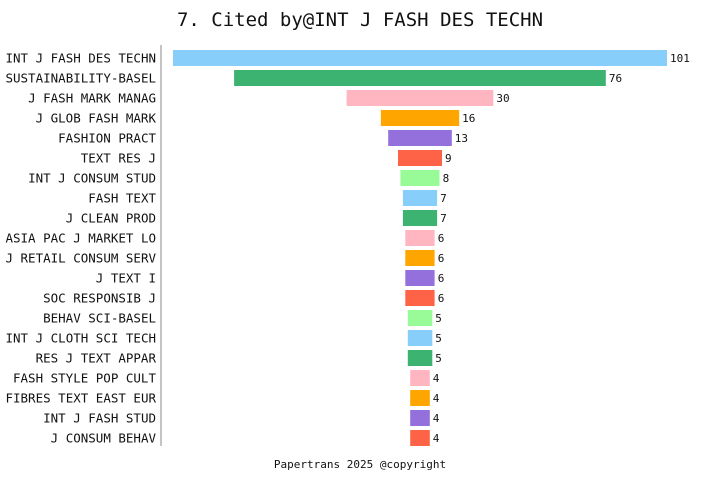 The height and width of the screenshot is (480, 720). What do you see at coordinates (122, 198) in the screenshot?
I see `category-tick-label: FASH TEXT` at bounding box center [122, 198].